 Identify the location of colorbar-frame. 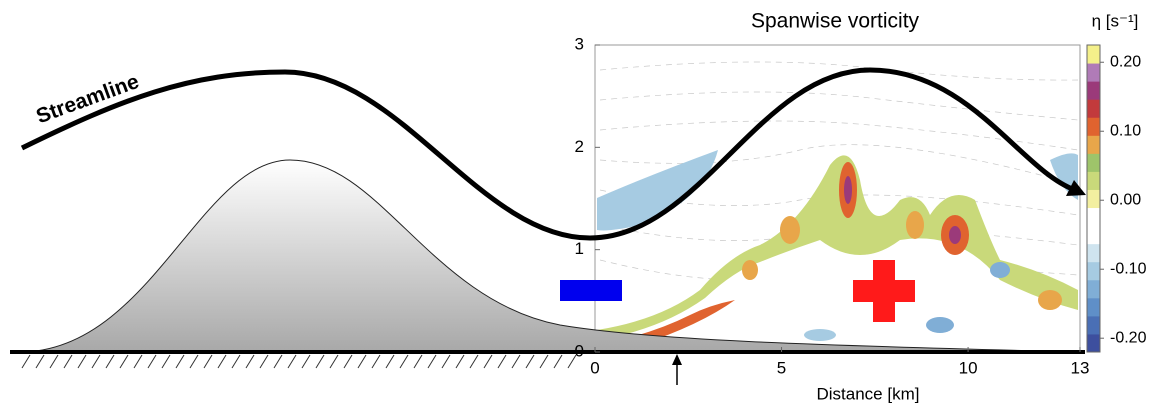
(1093, 198).